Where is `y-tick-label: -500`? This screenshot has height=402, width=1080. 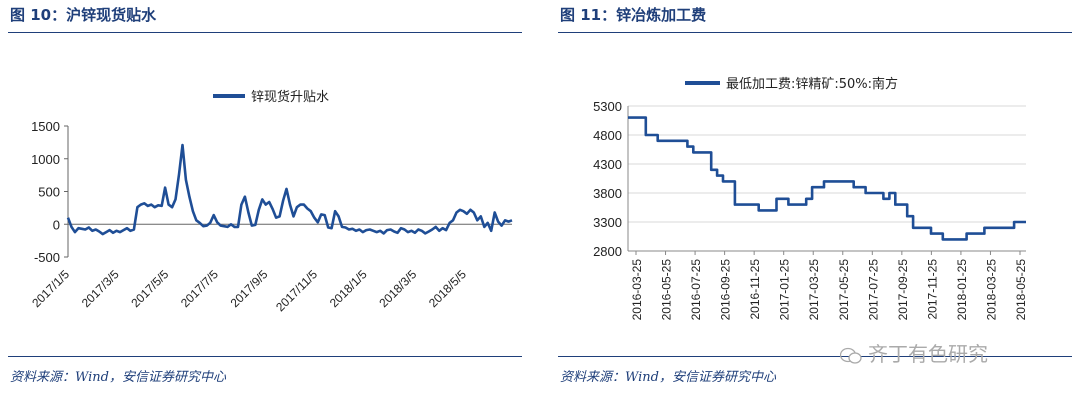 y-tick-label: -500 is located at coordinates (47, 257).